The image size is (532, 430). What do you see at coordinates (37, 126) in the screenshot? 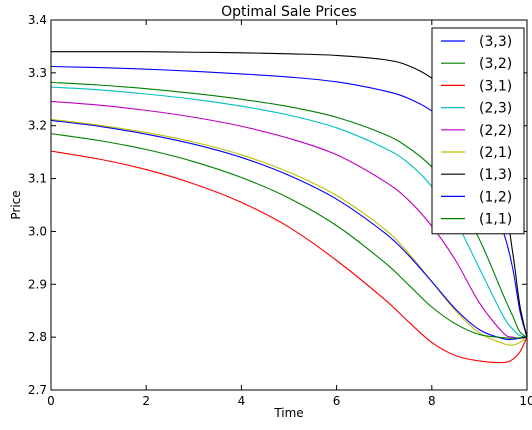
I see `y-tick-label-5: 3.2` at bounding box center [37, 126].